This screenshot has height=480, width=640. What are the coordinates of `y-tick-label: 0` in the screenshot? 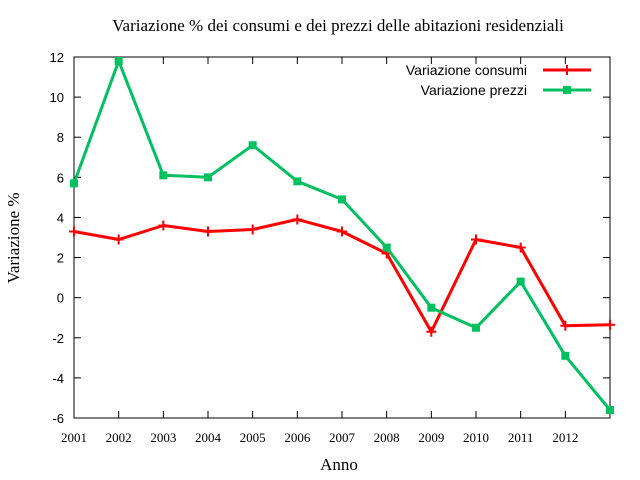 It's located at (60, 298).